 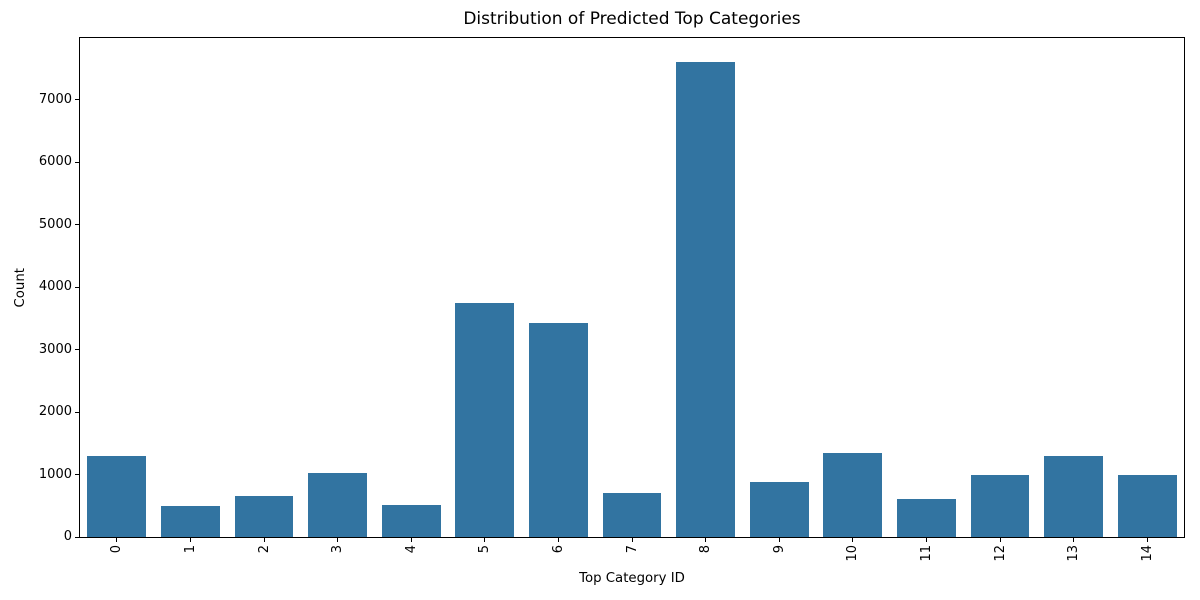 What do you see at coordinates (55, 224) in the screenshot?
I see `y-tick-label: 5000` at bounding box center [55, 224].